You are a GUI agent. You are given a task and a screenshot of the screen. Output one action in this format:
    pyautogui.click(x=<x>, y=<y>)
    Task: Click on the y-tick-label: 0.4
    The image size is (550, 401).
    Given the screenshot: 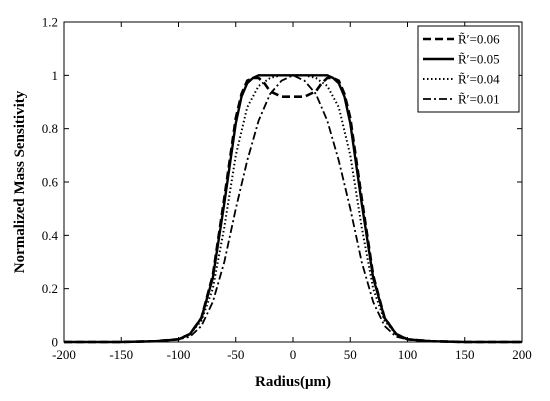 What is the action you would take?
    pyautogui.click(x=50, y=235)
    